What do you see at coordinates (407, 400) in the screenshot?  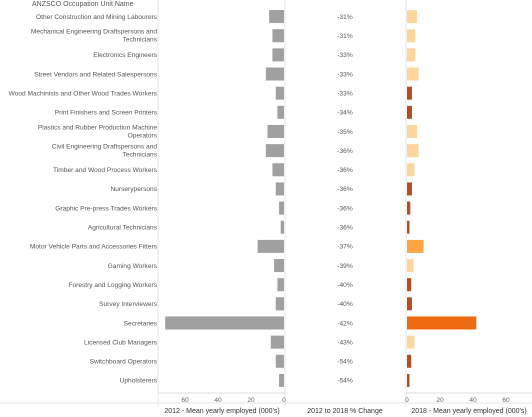 I see `right-axis-tick: 0` at bounding box center [407, 400].